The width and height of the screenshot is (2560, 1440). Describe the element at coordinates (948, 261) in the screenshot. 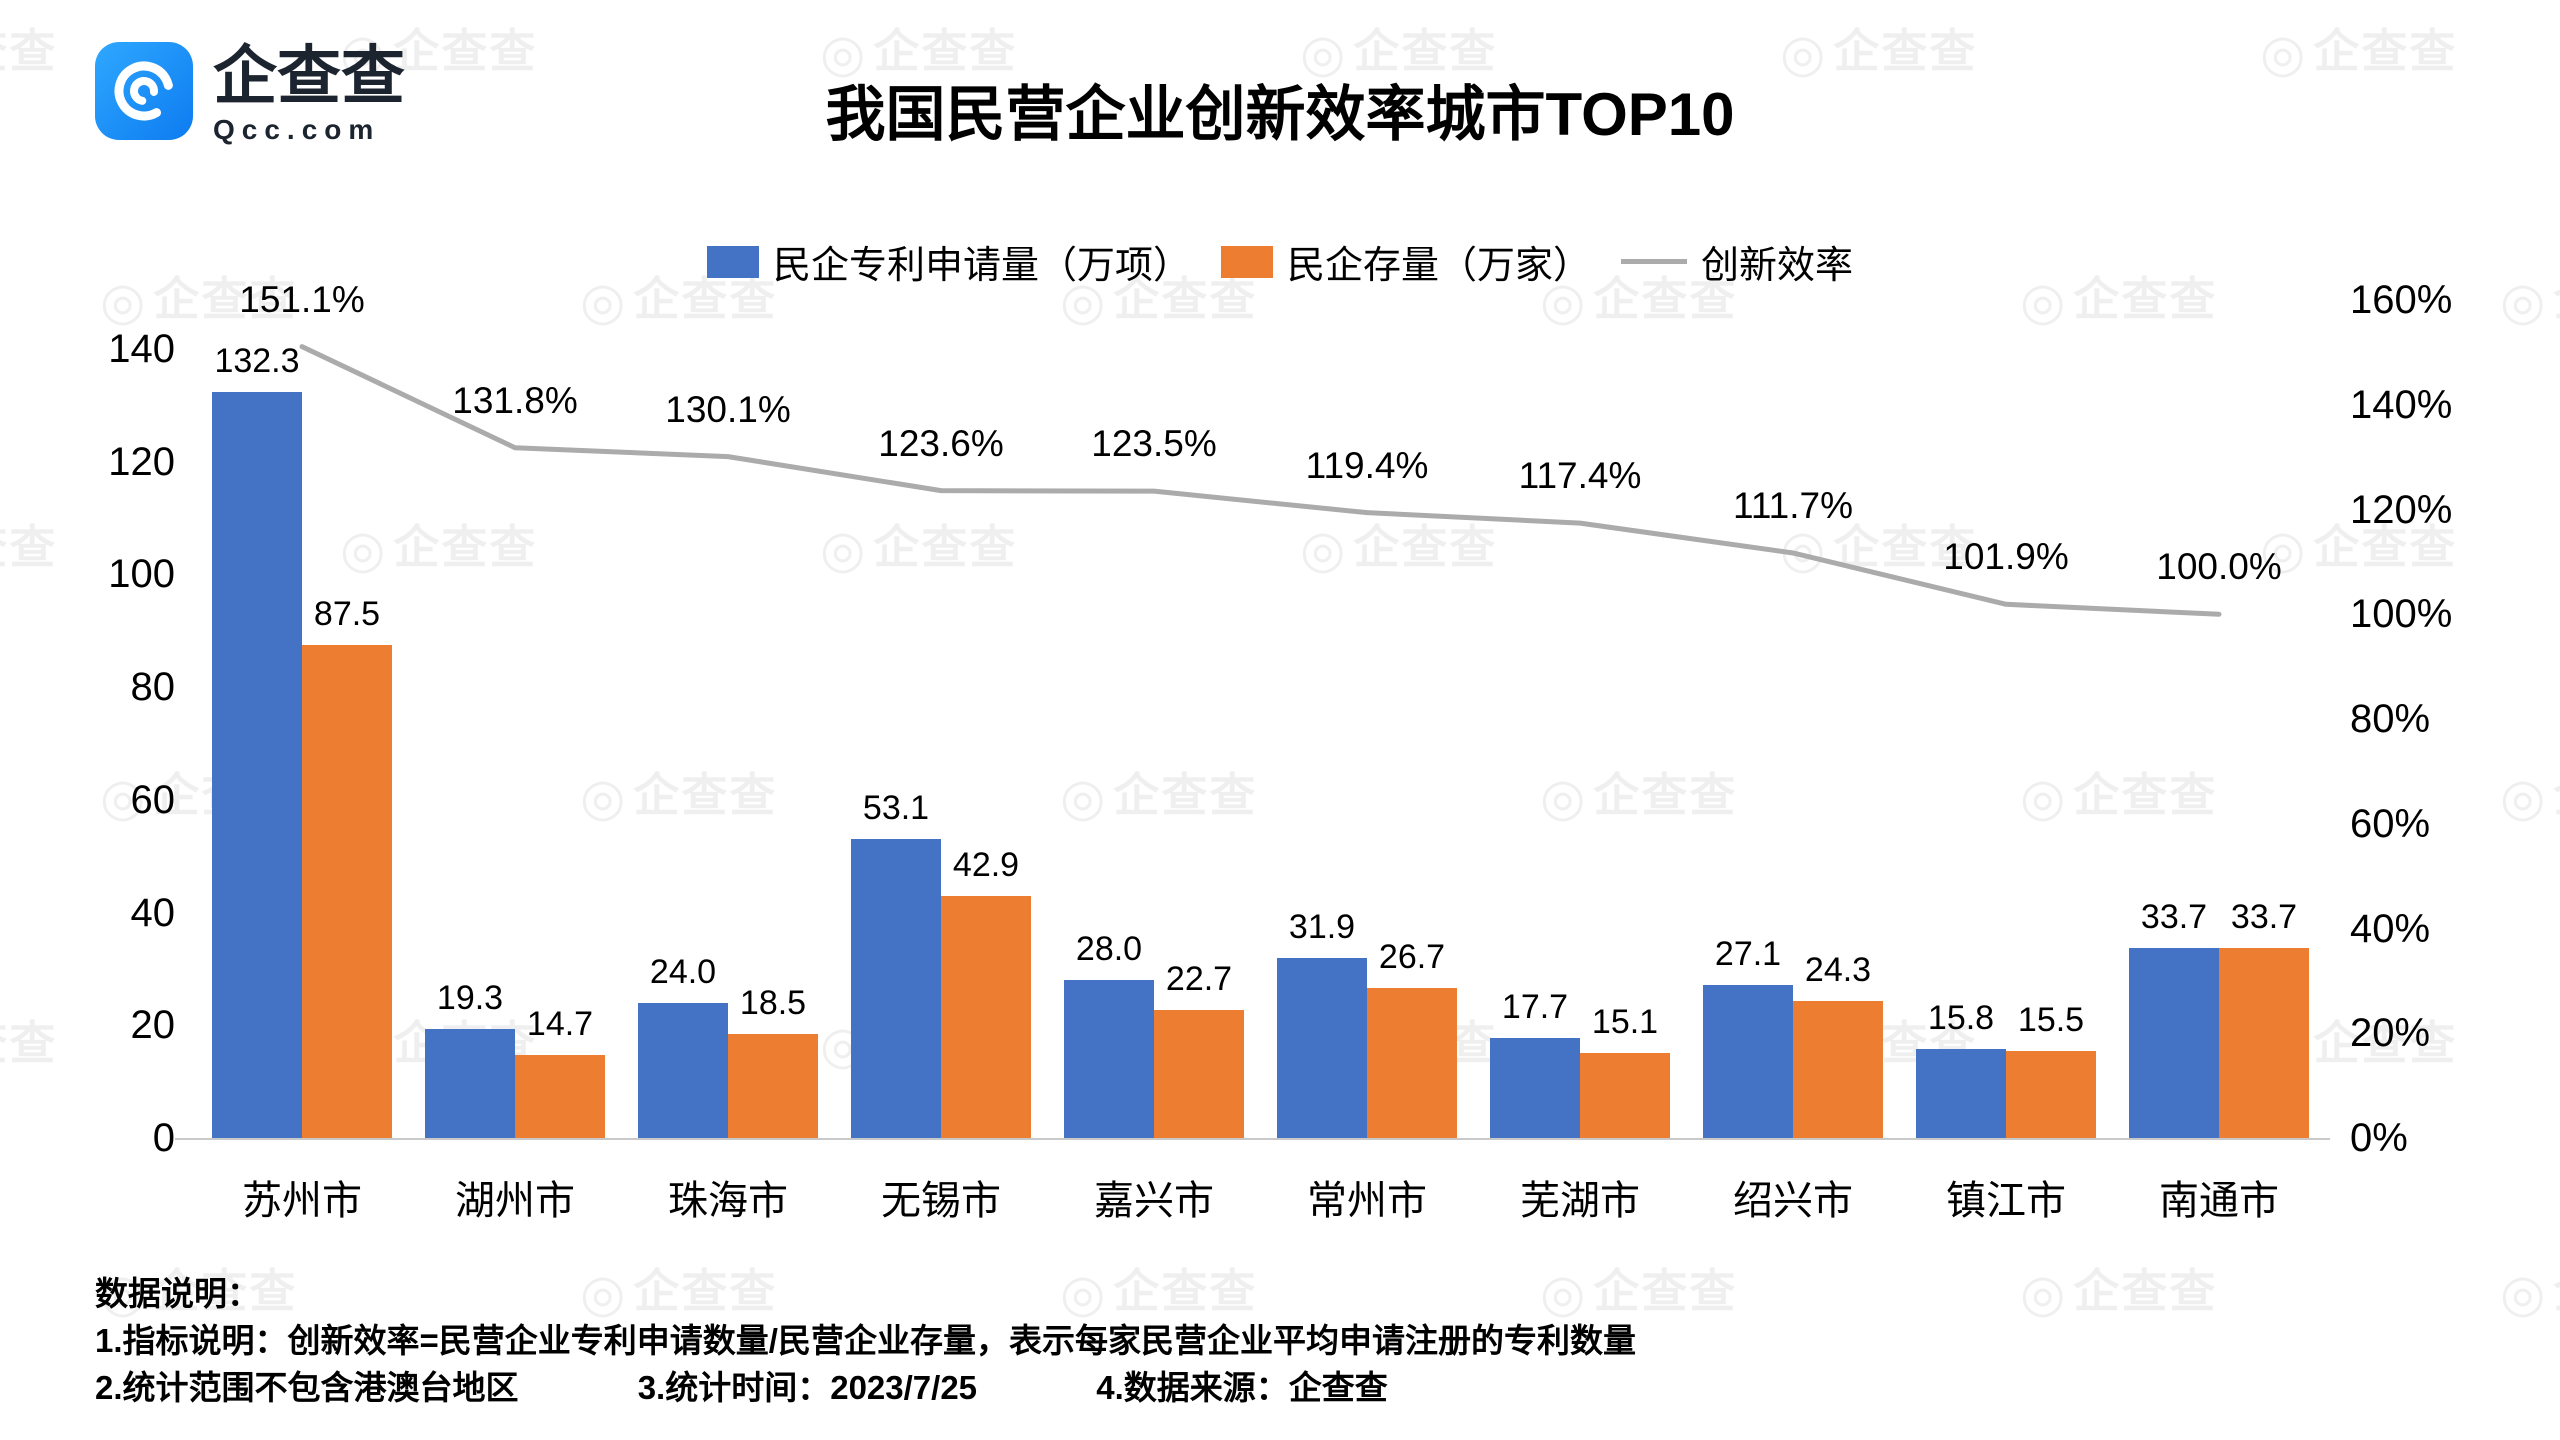

I see `legend-item-patent: 民企专利申请量（万项）` at that location.